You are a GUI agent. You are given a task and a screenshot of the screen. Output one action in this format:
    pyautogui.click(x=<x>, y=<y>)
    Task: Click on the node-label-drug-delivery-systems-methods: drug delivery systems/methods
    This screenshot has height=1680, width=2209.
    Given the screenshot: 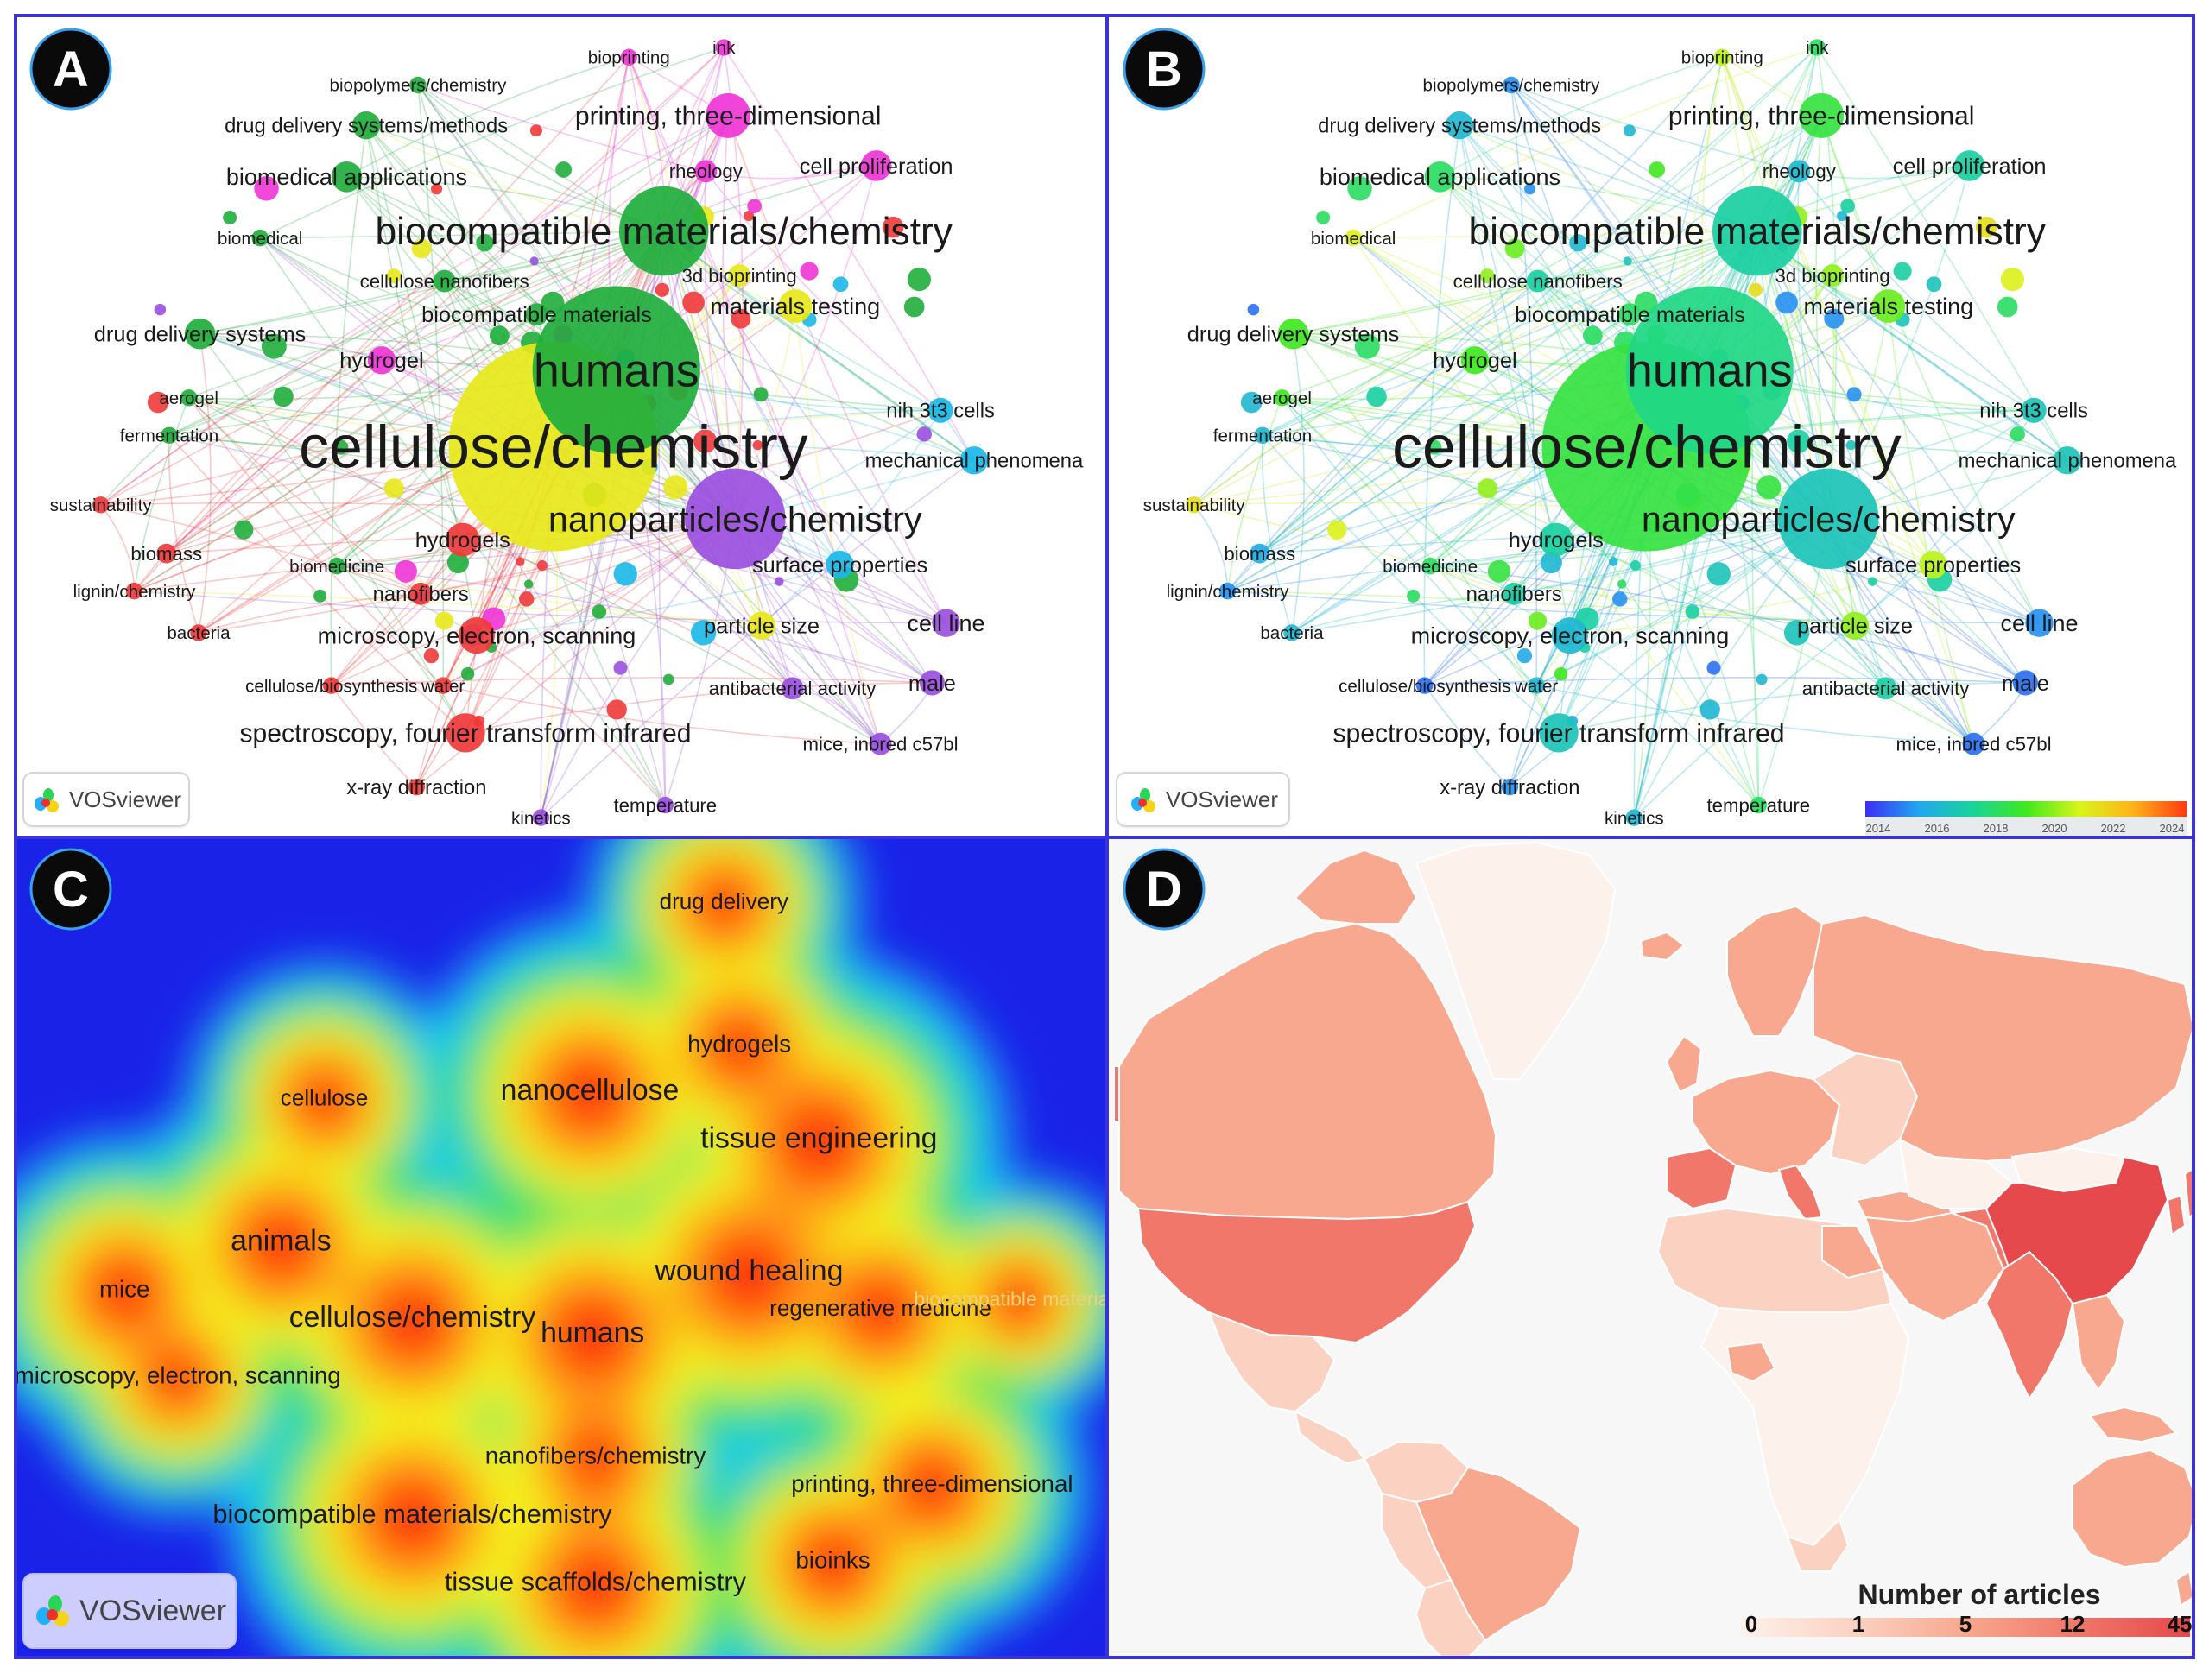 What is the action you would take?
    pyautogui.click(x=1459, y=126)
    